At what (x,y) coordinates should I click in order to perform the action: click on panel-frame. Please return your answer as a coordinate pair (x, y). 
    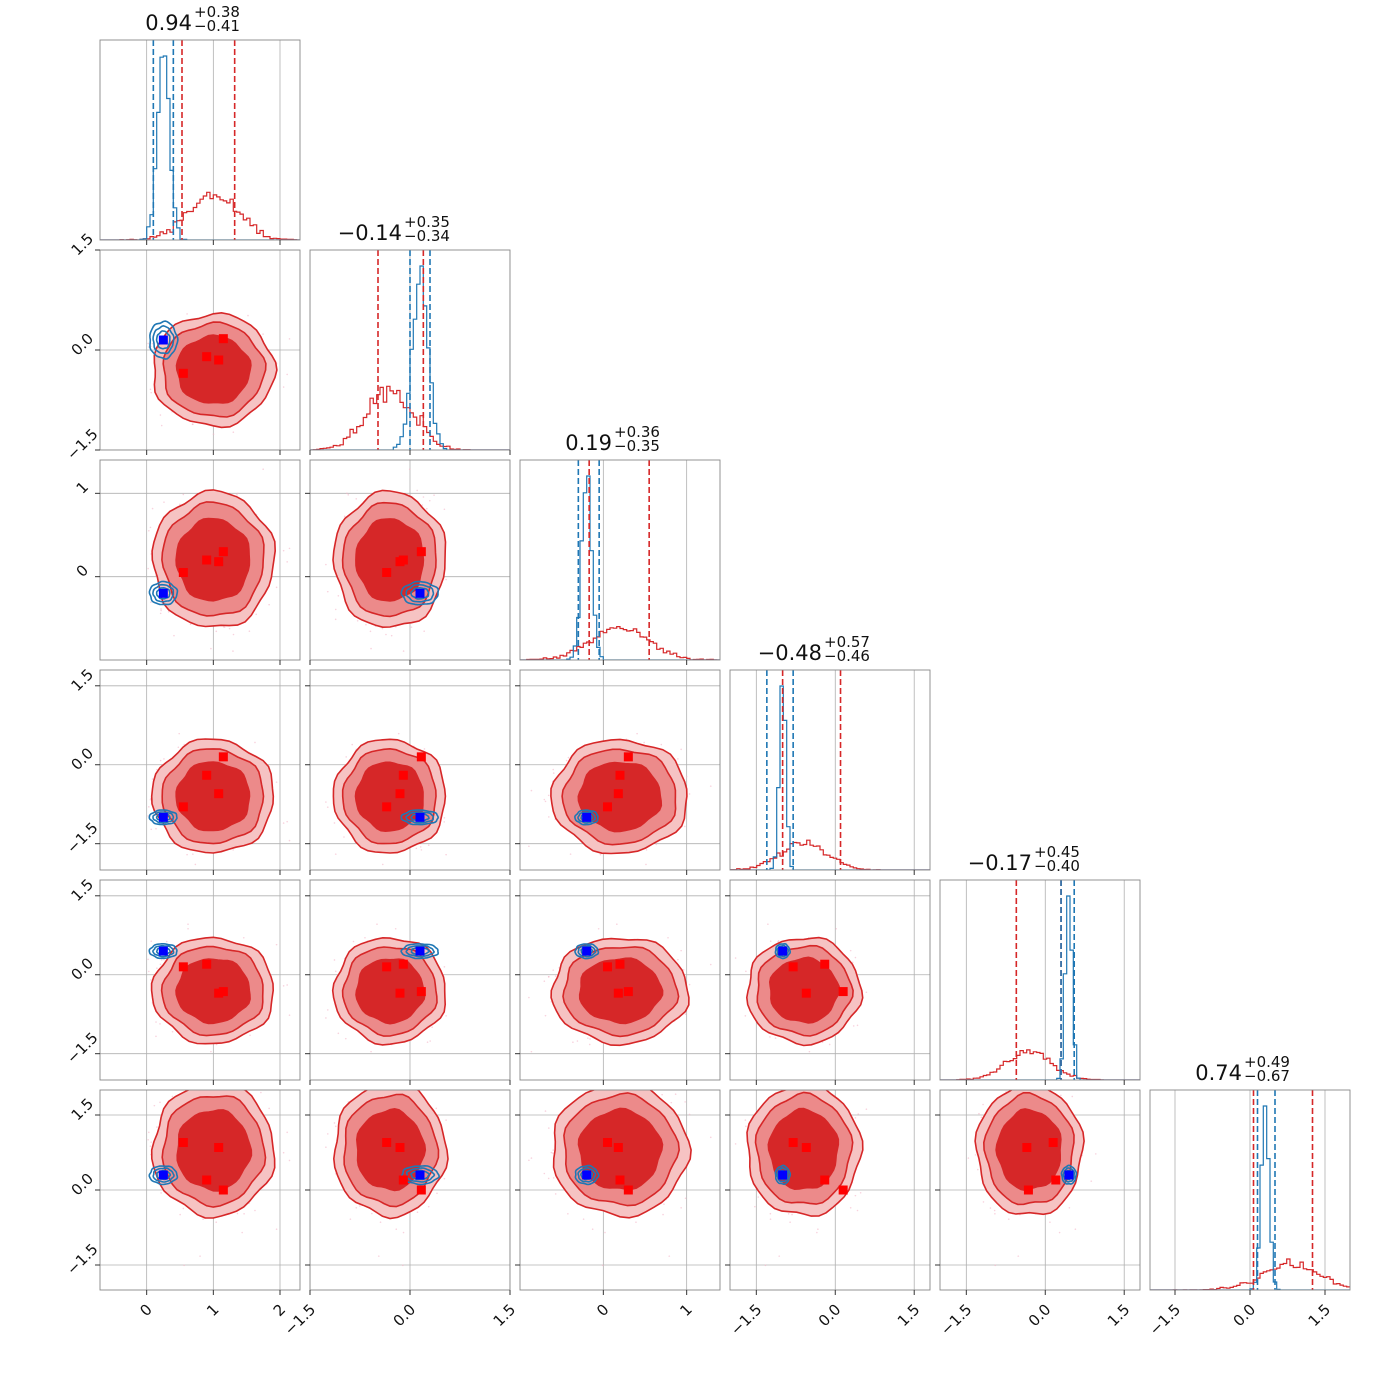
    Looking at the image, I should click on (200, 140).